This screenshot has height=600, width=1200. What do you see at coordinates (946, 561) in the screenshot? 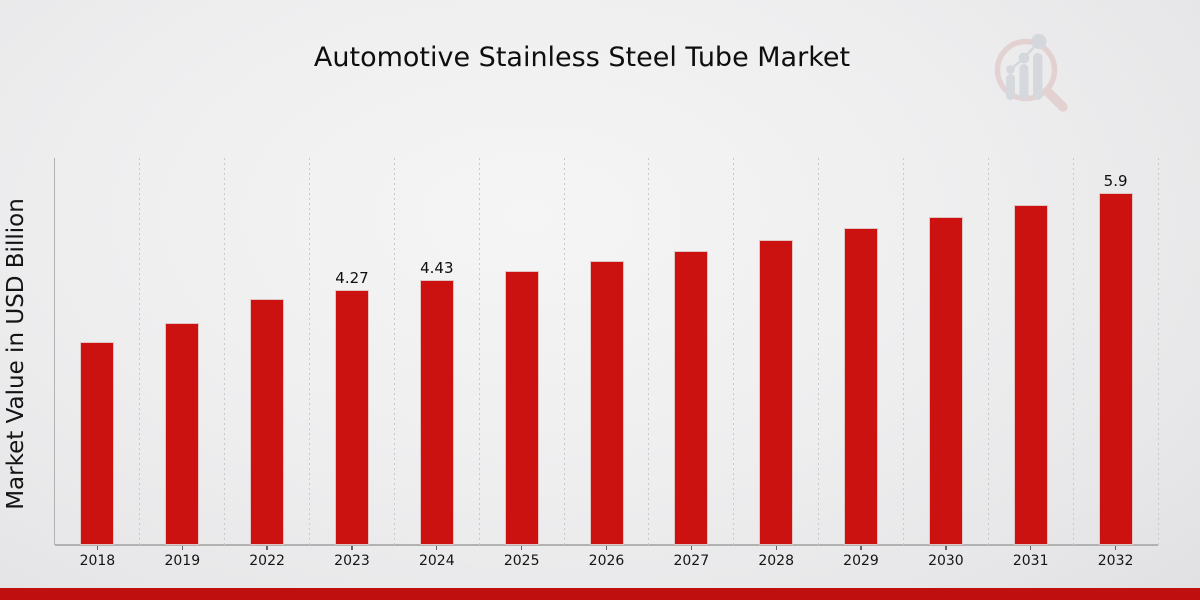
I see `x-tick-label: 2030` at bounding box center [946, 561].